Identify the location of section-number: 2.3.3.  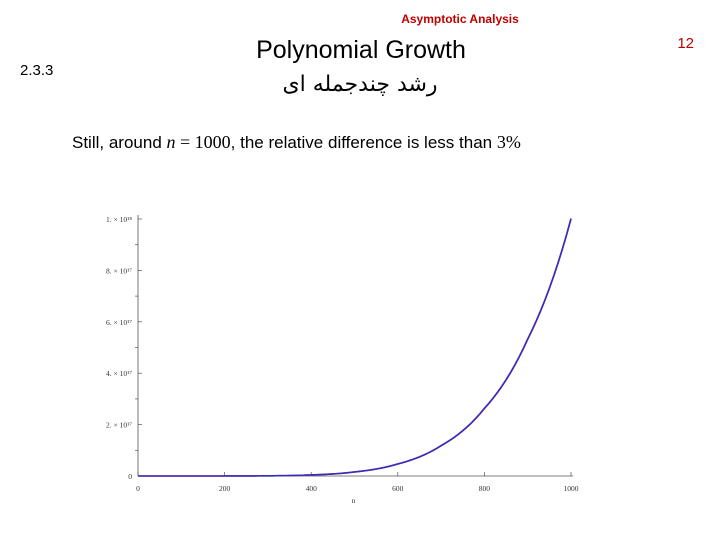
(37, 70).